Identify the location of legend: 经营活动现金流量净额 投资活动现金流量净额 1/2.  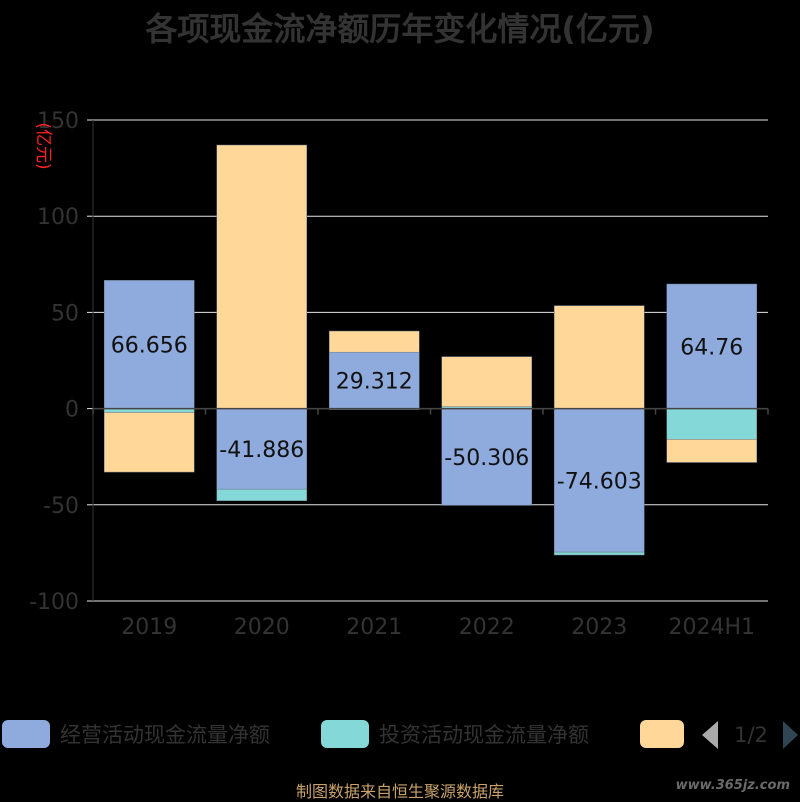
(400, 734).